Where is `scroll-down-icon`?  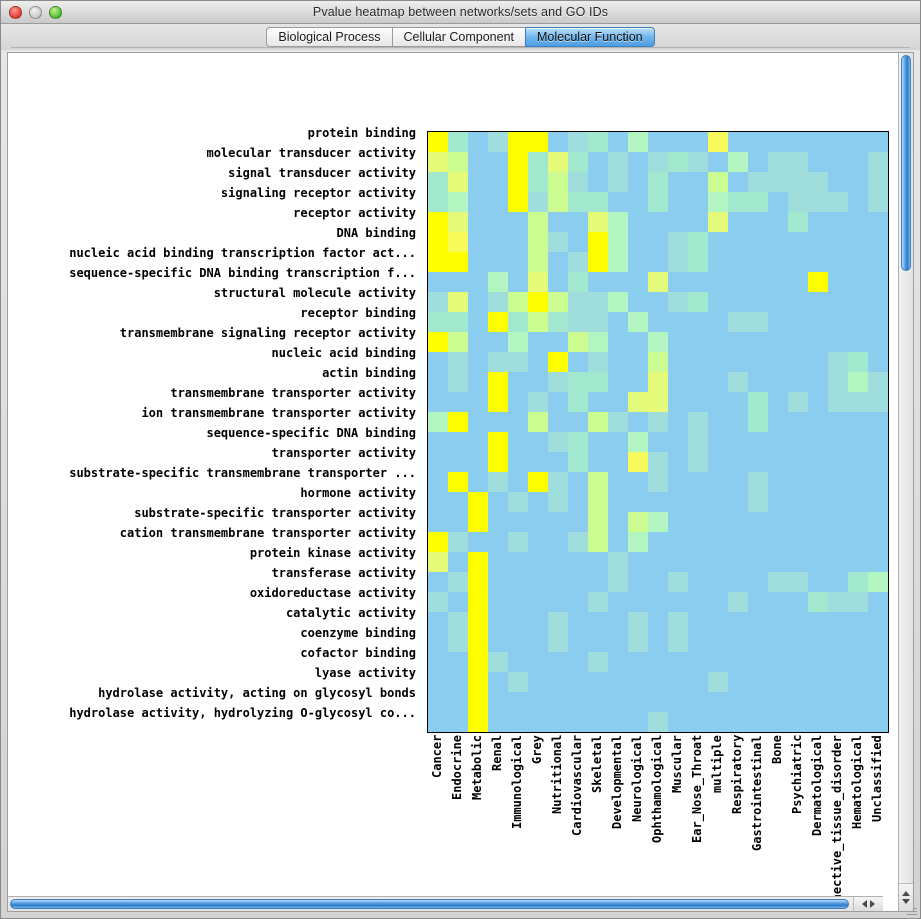 scroll-down-icon is located at coordinates (906, 901).